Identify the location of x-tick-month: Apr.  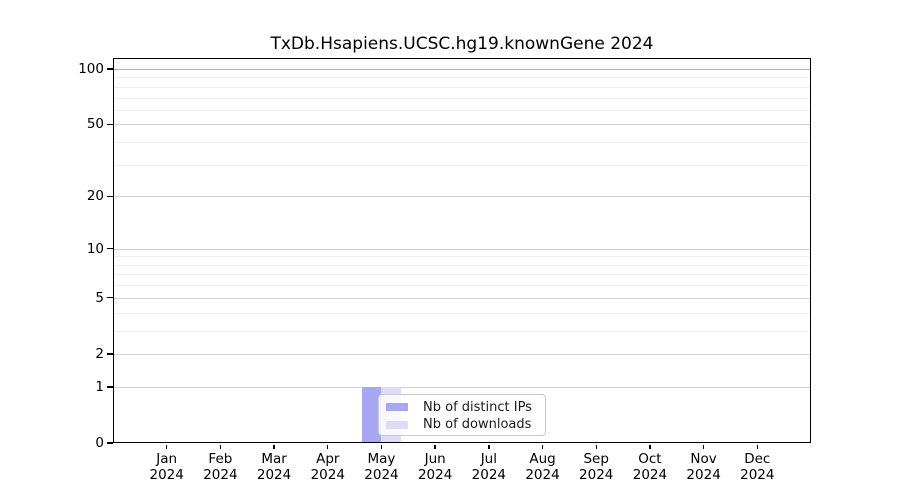
(328, 459).